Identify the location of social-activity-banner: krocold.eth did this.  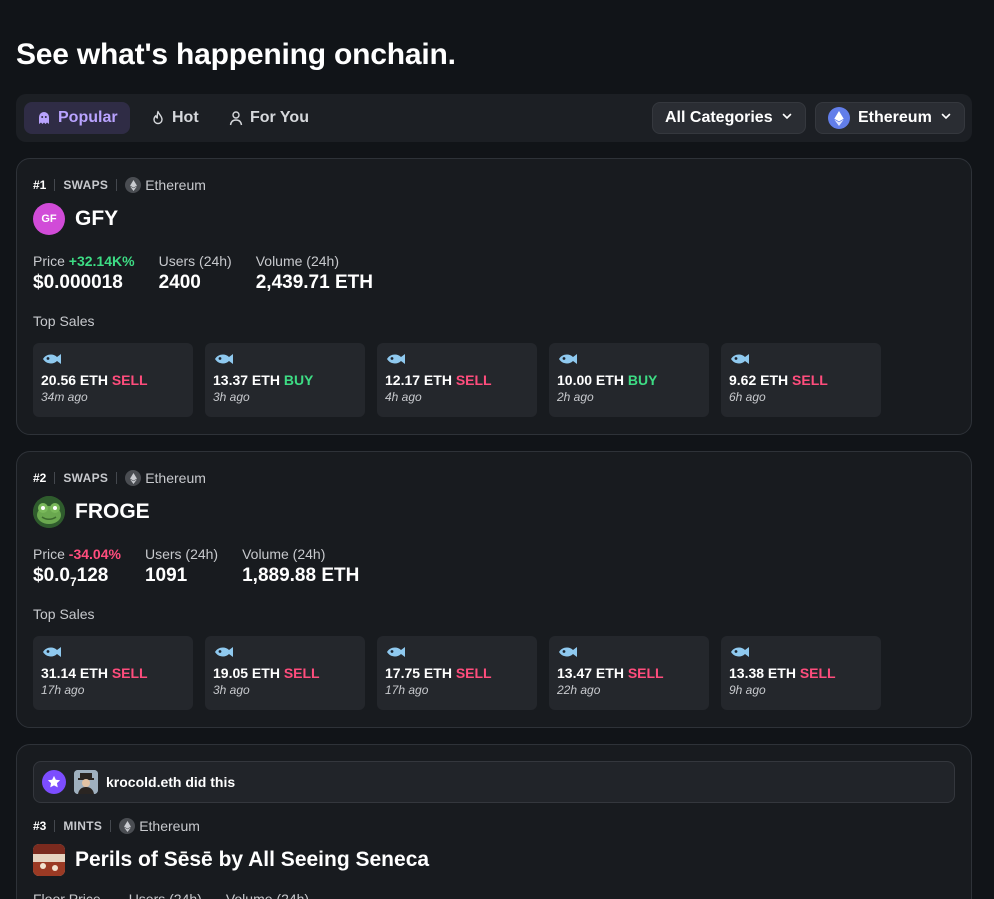
(494, 782).